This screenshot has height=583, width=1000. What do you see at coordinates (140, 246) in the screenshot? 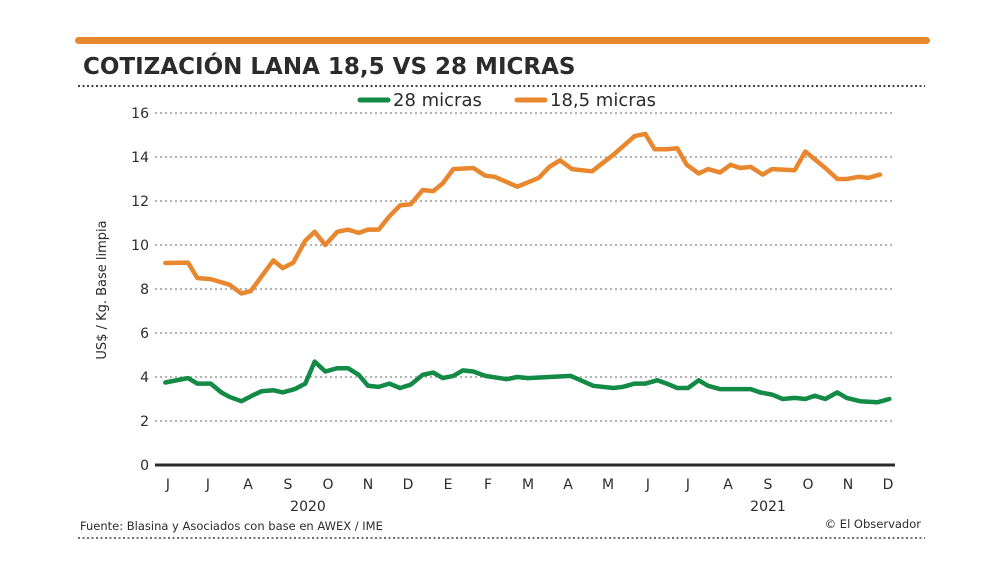
I see `y-tick-label: 10` at bounding box center [140, 246].